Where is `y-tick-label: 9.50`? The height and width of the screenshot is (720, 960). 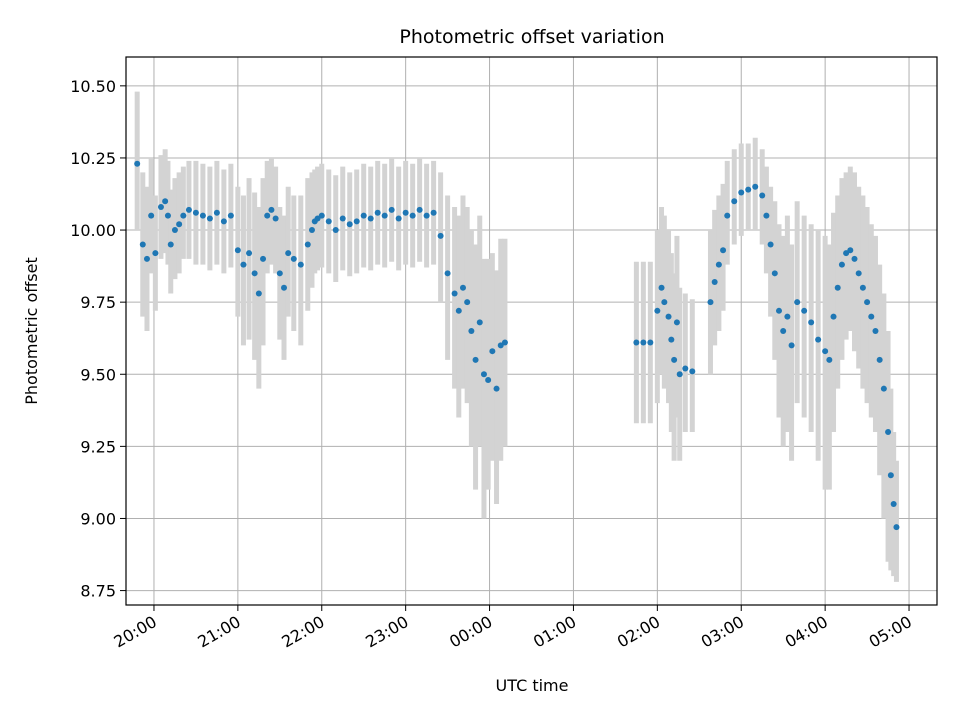 y-tick-label: 9.50 is located at coordinates (98, 374).